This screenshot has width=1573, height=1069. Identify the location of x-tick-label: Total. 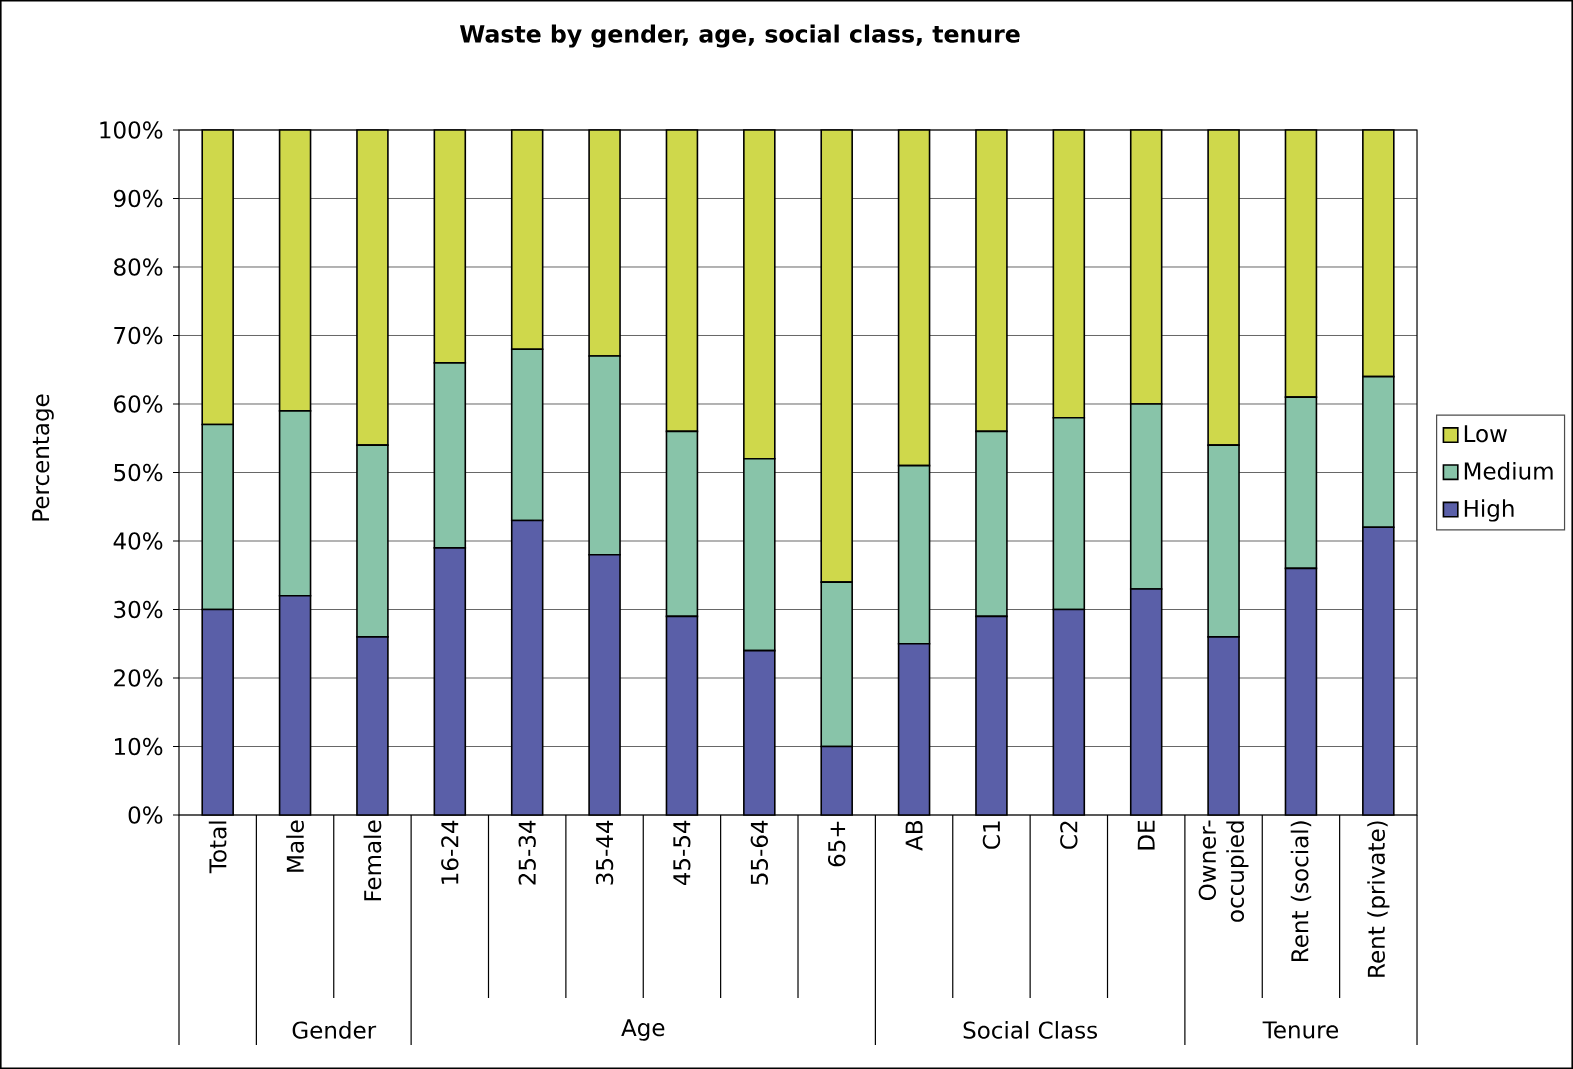
(217, 847).